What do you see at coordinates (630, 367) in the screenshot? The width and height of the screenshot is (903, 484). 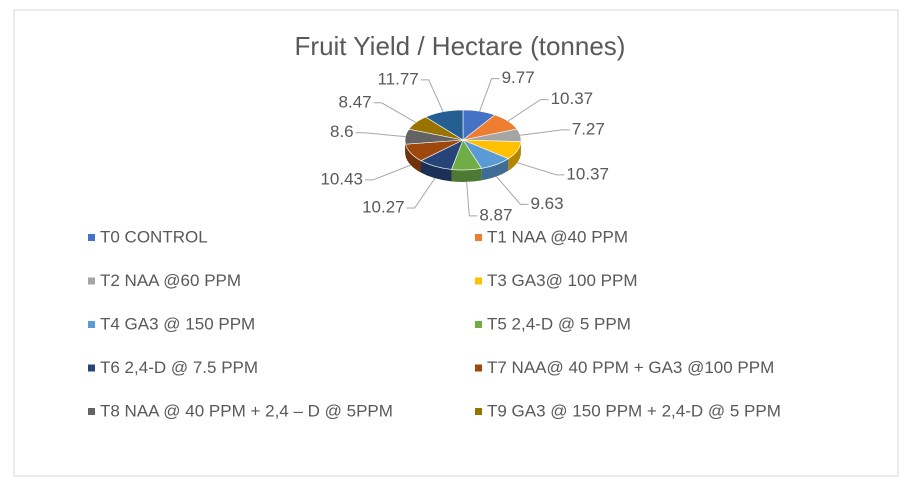 I see `legend-label: T7 NAA@ 40 PPM + GA3 @100 PPM` at bounding box center [630, 367].